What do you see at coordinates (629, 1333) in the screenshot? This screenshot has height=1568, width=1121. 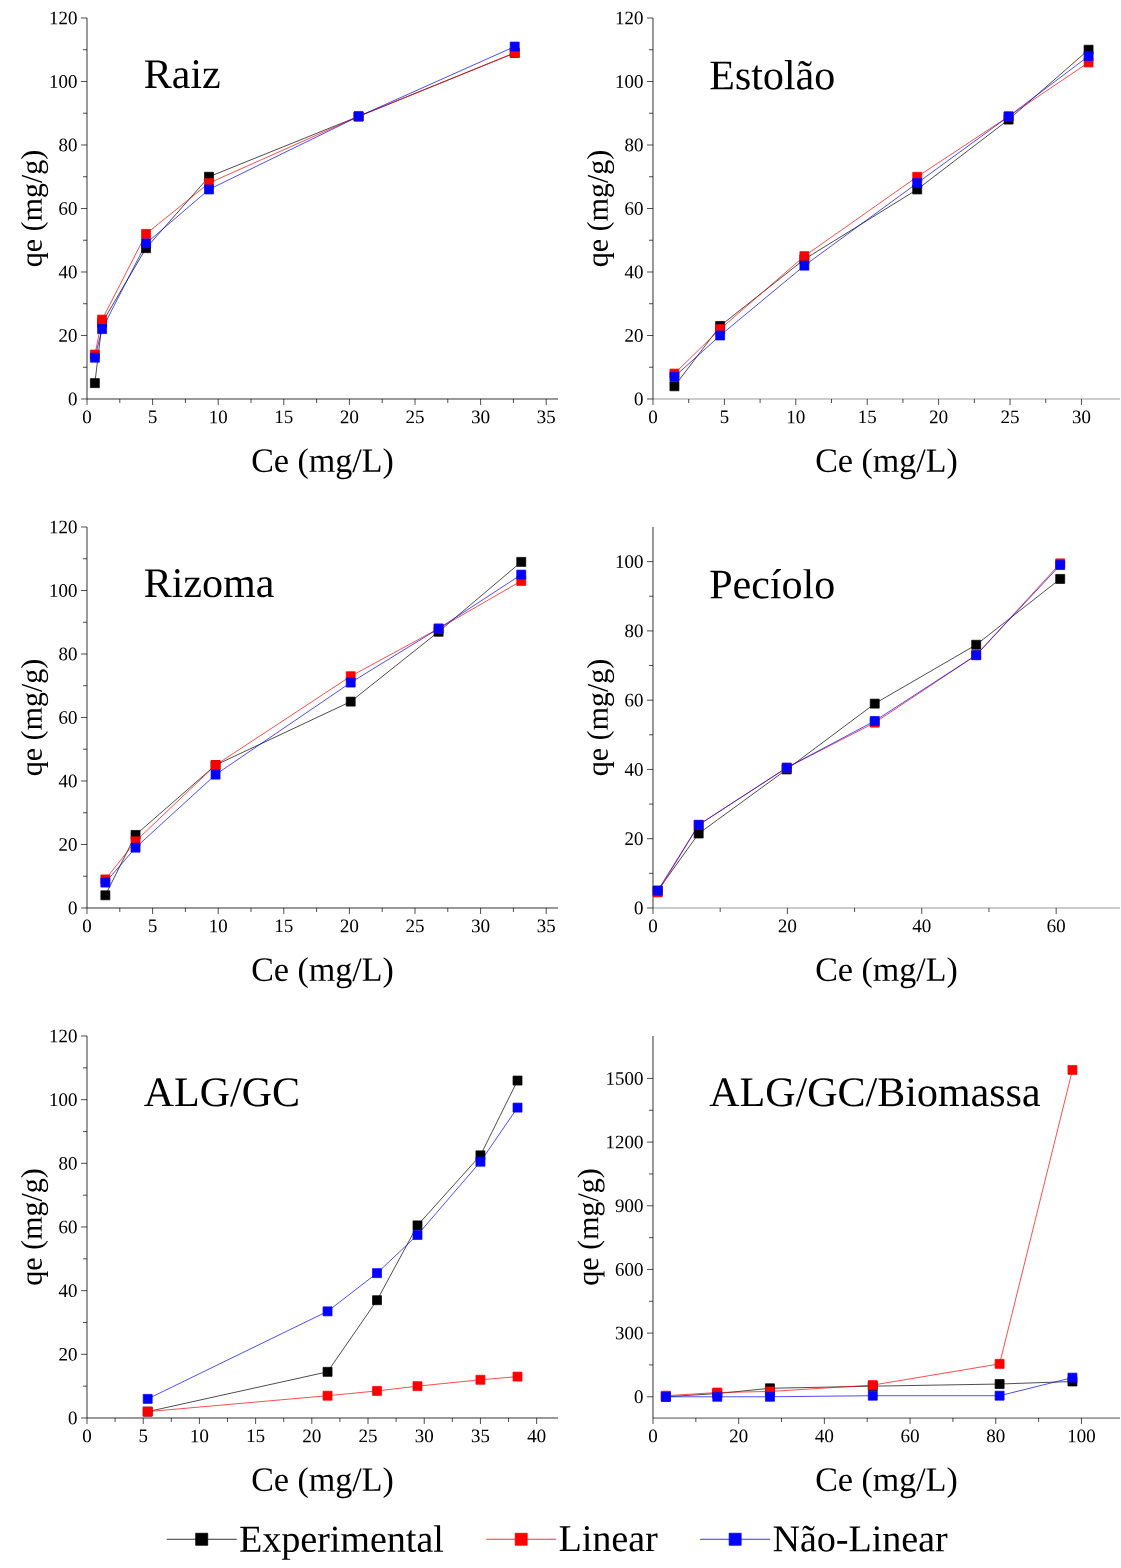 I see `y-tick-label: 300` at bounding box center [629, 1333].